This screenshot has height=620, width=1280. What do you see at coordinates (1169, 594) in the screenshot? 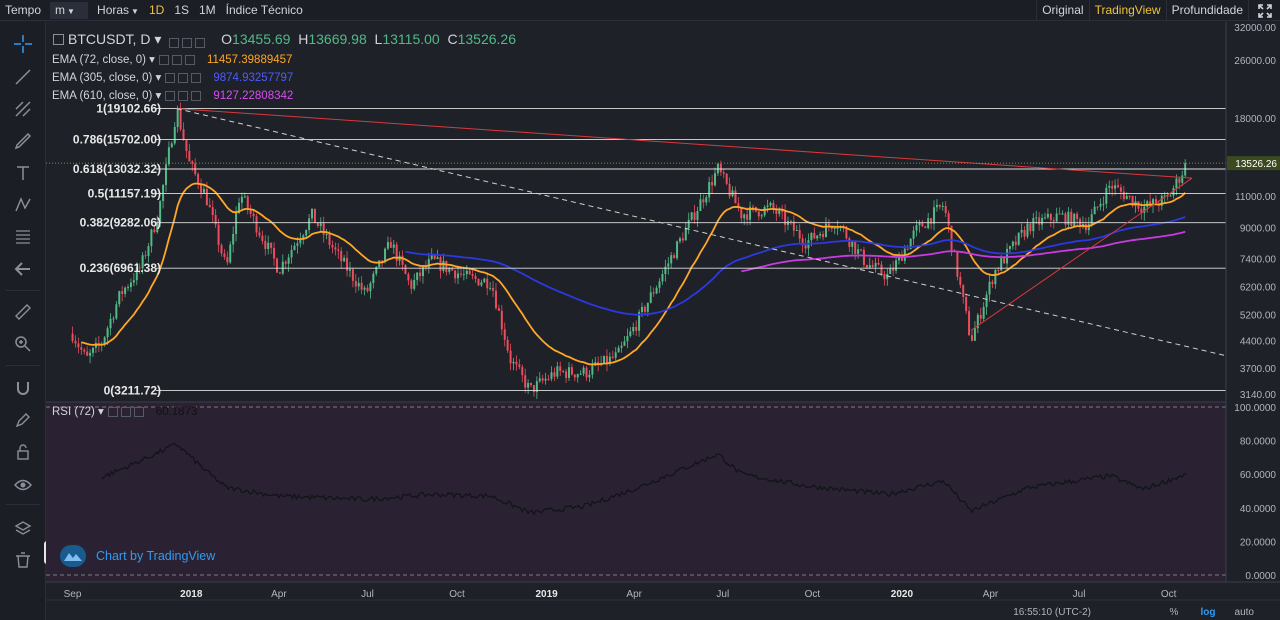
I see `time-axis-tick: Oct` at bounding box center [1169, 594].